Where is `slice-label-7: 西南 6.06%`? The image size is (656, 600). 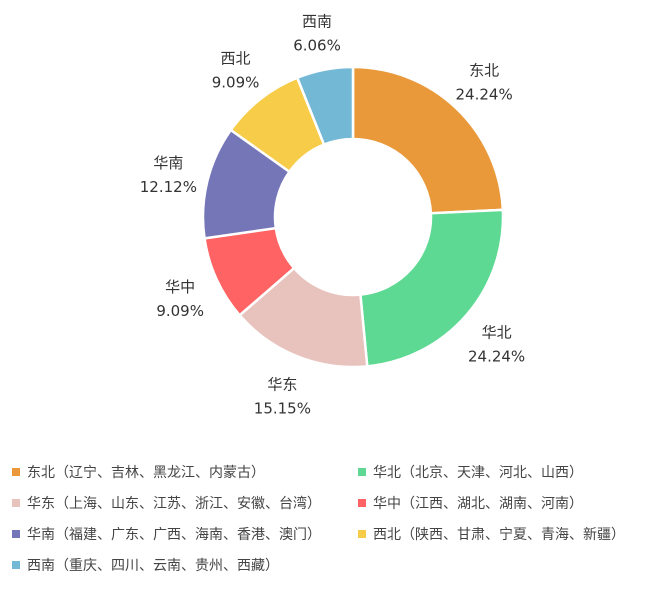
slice-label-7: 西南 6.06% is located at coordinates (317, 33).